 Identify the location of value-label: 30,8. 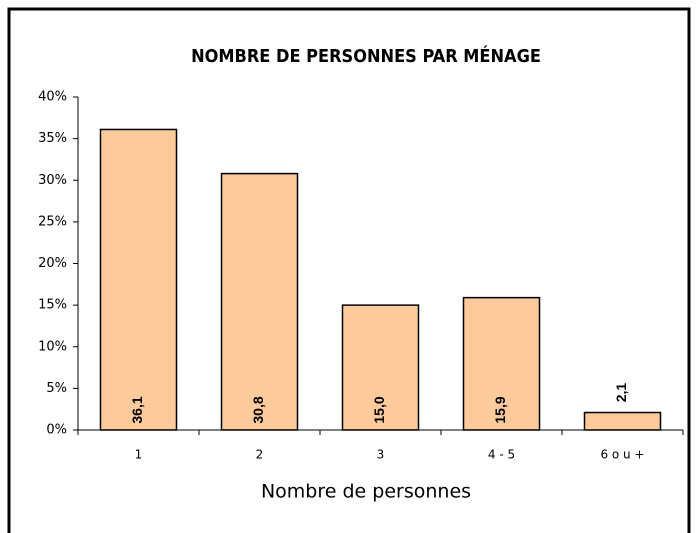
(258, 409).